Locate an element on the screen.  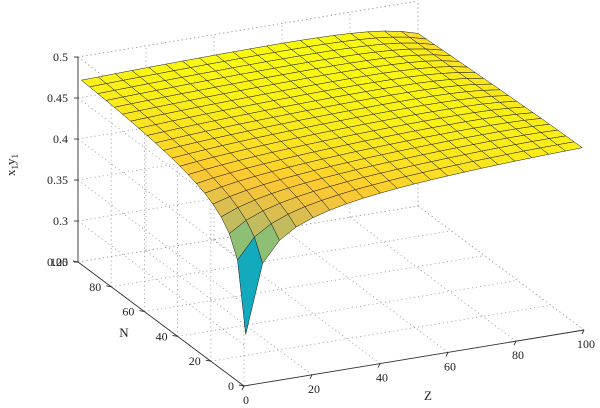
x-tick-label: 80 is located at coordinates (518, 355).